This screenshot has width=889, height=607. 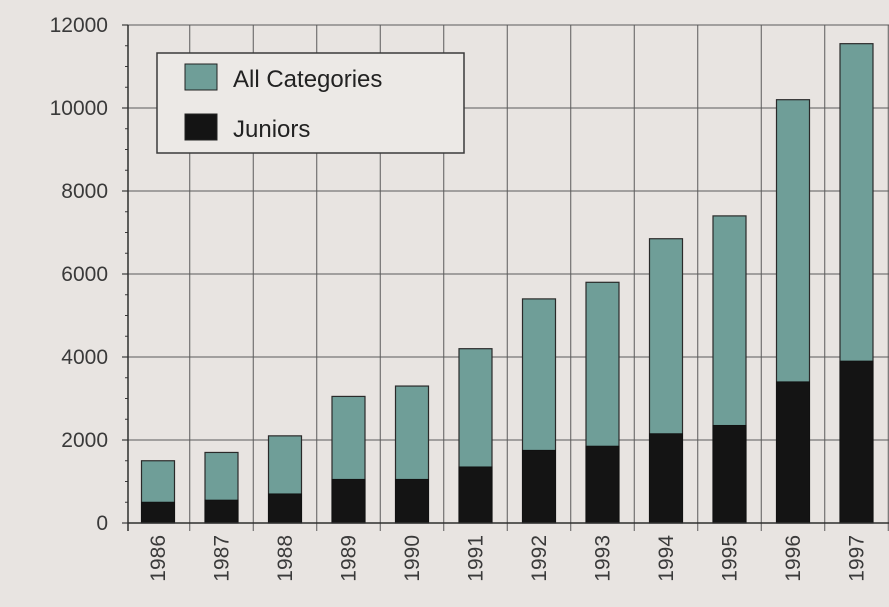 What do you see at coordinates (729, 474) in the screenshot?
I see `bar-juniors-1995` at bounding box center [729, 474].